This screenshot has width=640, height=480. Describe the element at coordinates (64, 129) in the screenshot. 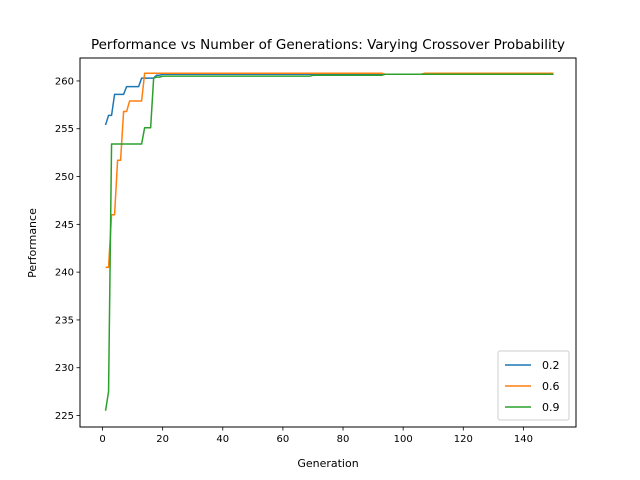

I see `y-tick-label: 255` at that location.